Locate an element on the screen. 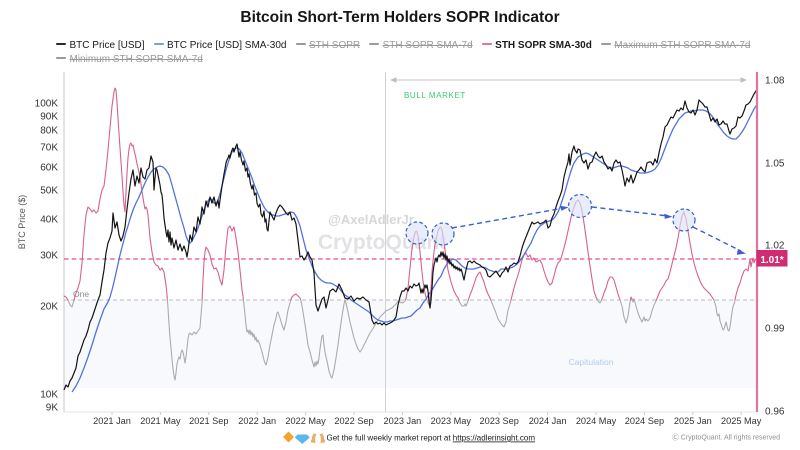 The width and height of the screenshot is (800, 450). svg-text: 90K is located at coordinates (49, 117).